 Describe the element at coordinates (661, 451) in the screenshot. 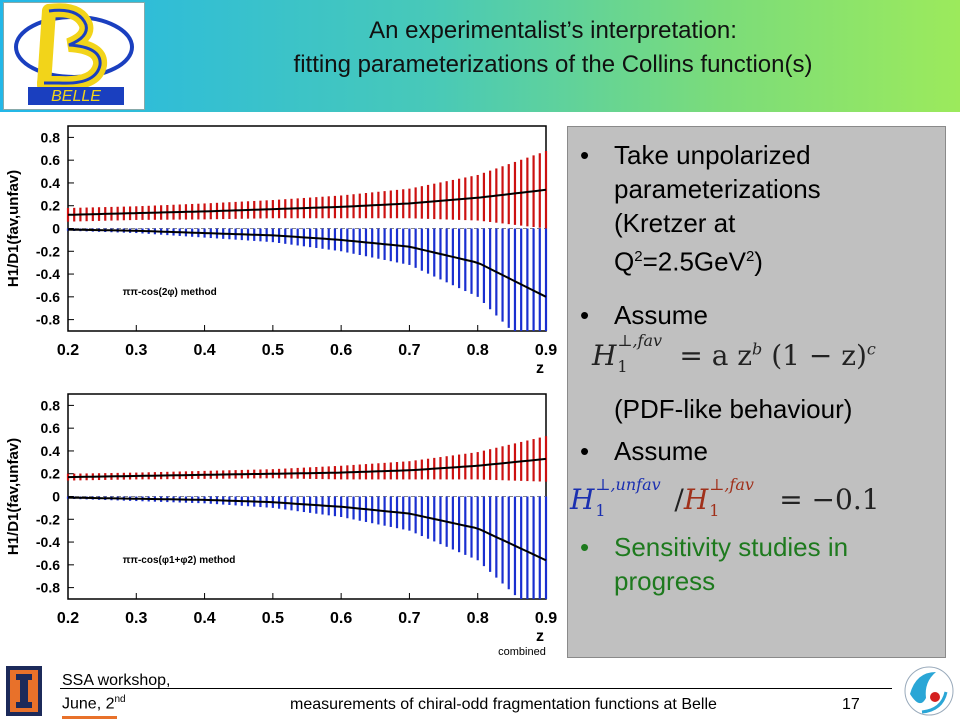

I see `bullet-3-text: Assume` at that location.